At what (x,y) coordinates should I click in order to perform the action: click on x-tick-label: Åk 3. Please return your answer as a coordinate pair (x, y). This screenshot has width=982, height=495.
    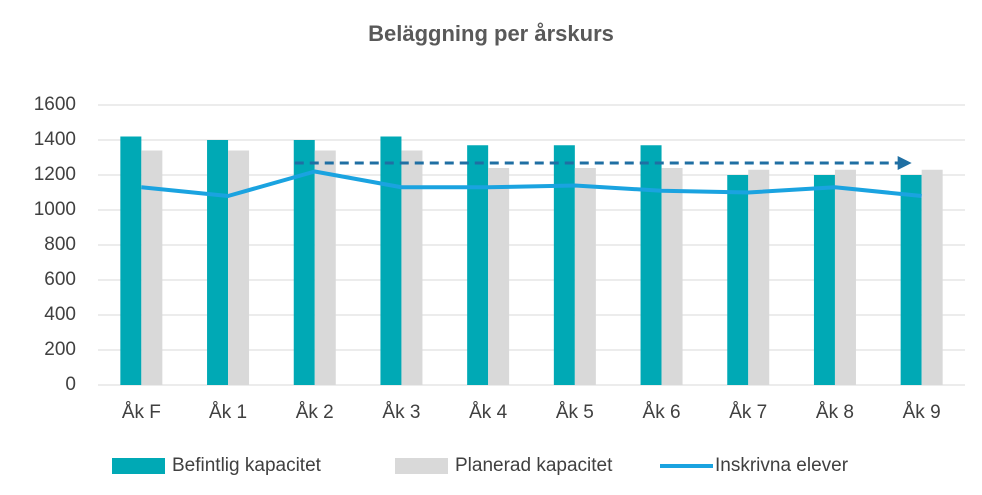
    Looking at the image, I should click on (401, 412).